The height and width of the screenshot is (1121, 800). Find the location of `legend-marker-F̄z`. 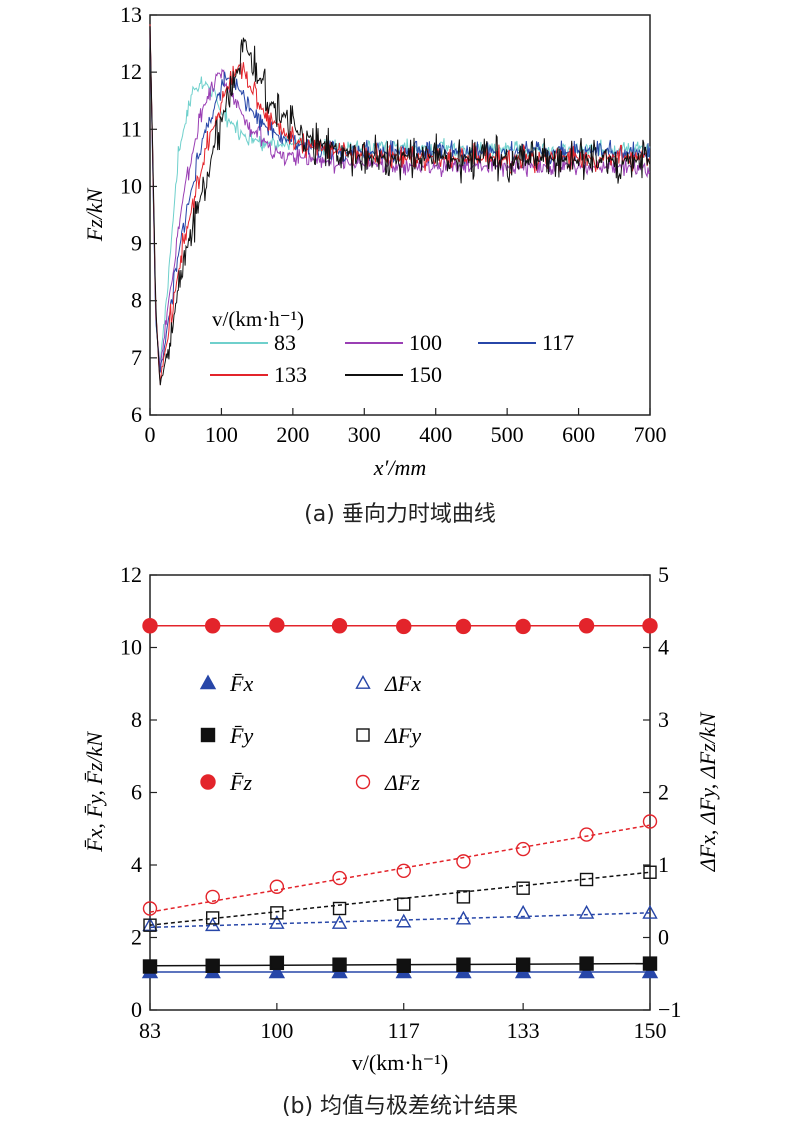

legend-marker-F̄z is located at coordinates (208, 782).